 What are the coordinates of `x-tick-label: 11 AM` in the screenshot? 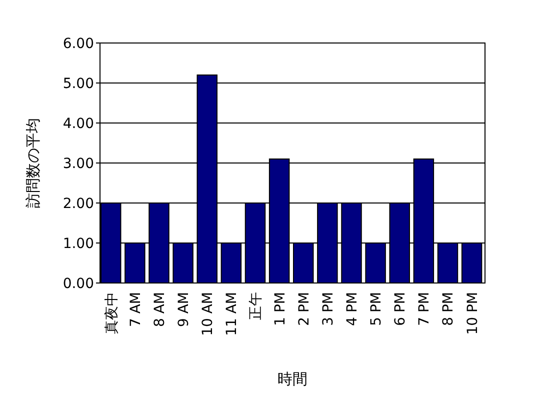 It's located at (232, 314).